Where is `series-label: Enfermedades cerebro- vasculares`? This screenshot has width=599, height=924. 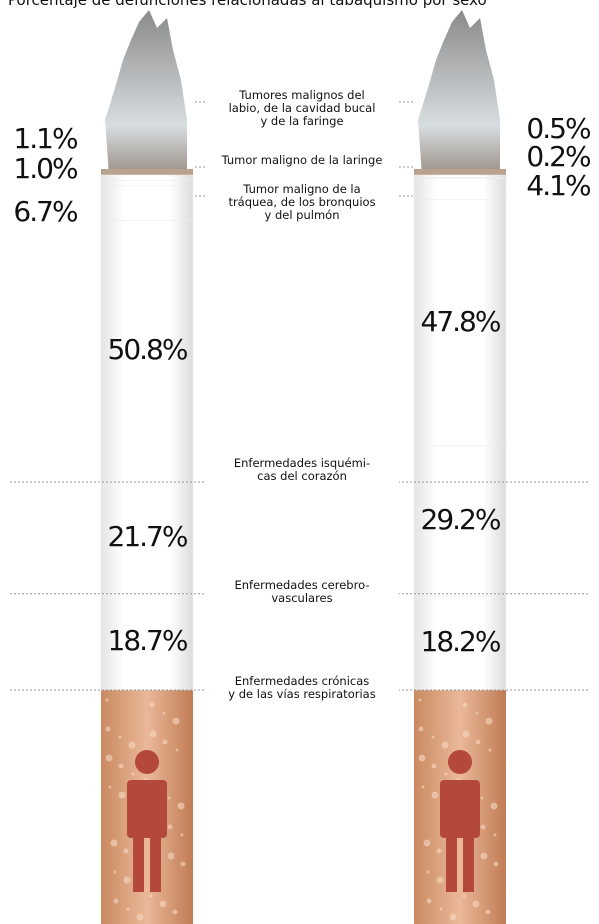 series-label: Enfermedades cerebro- vasculares is located at coordinates (302, 591).